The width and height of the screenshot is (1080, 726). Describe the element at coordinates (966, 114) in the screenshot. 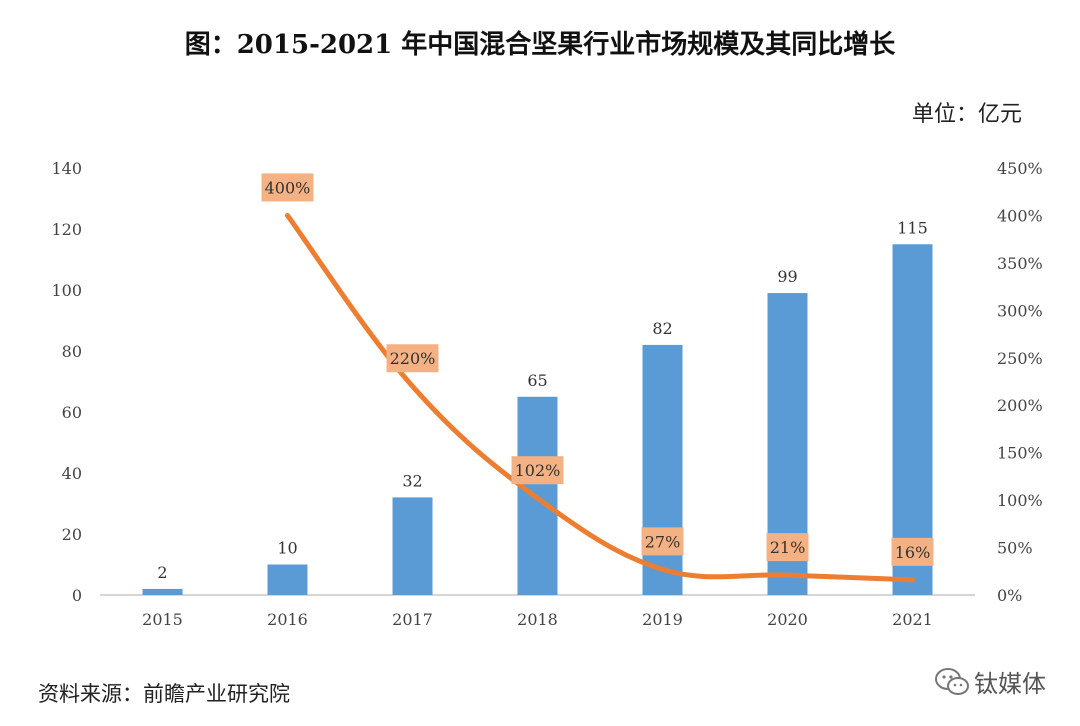

I see `unit-label: 单位：亿元` at that location.